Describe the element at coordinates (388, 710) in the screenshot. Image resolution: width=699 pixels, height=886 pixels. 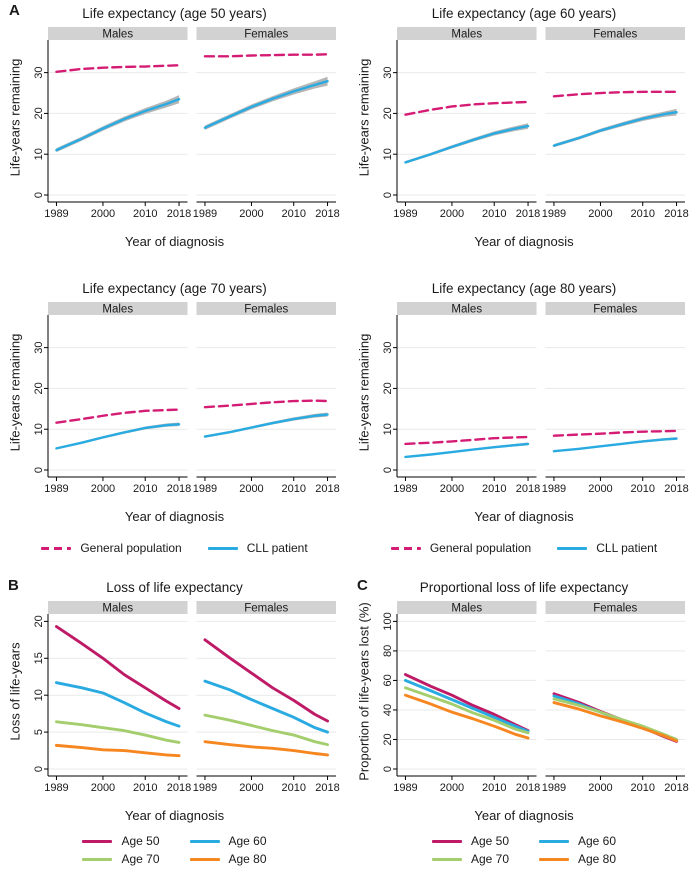
I see `svg-text: 40` at that location.